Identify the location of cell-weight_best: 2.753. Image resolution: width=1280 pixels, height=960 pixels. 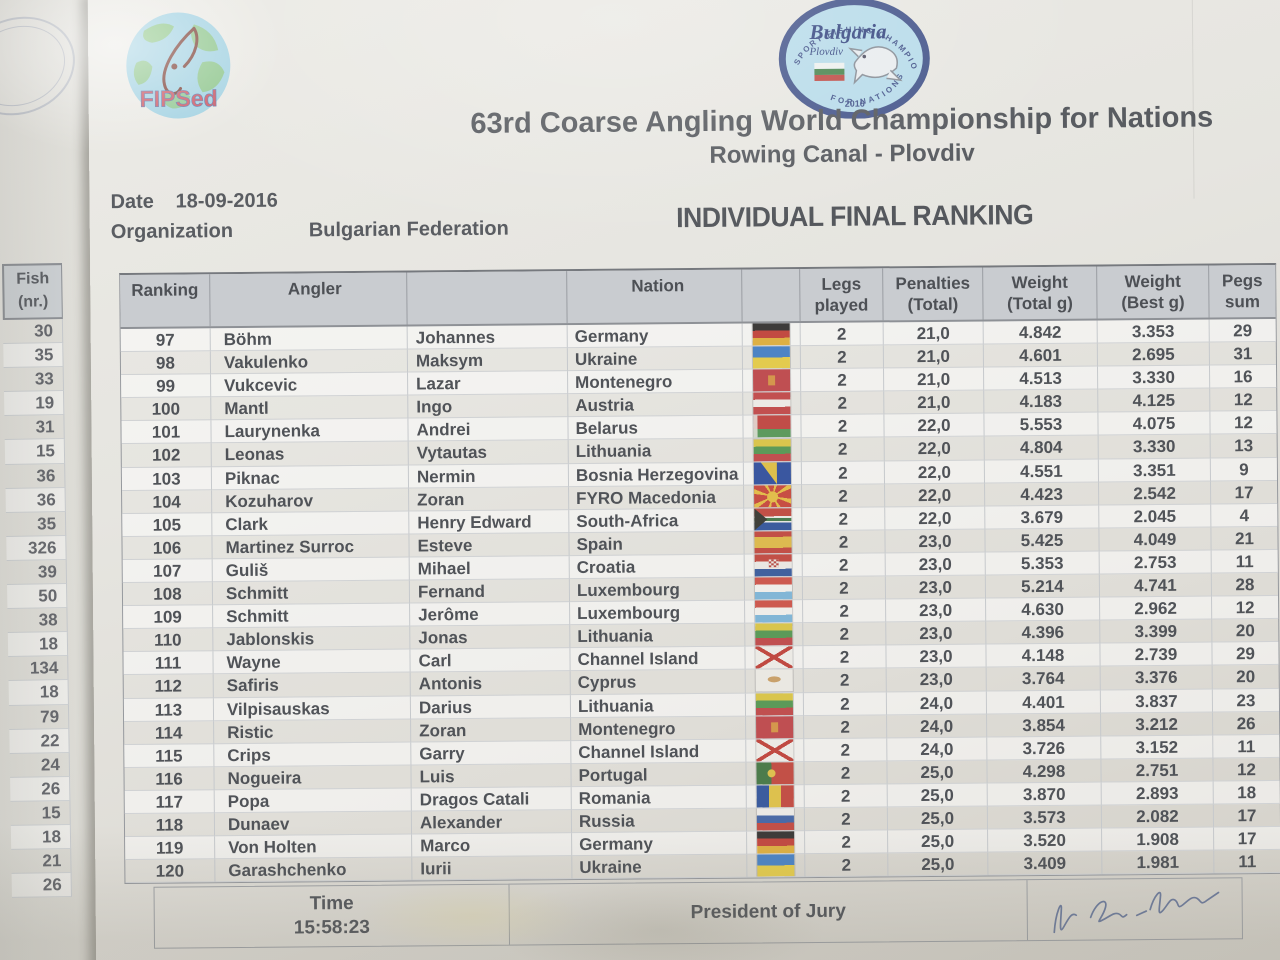
(1155, 562).